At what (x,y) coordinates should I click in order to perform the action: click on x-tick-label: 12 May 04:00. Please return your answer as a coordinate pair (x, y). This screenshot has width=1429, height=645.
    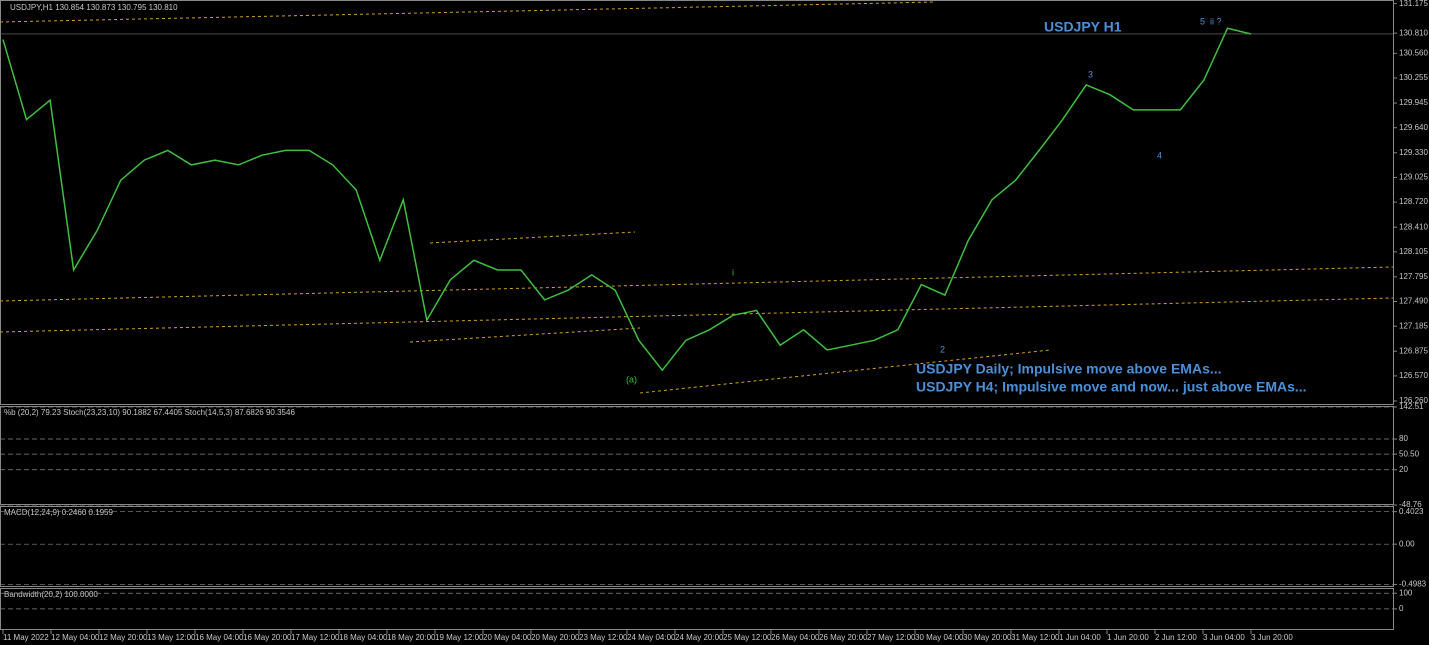
    Looking at the image, I should click on (75, 637).